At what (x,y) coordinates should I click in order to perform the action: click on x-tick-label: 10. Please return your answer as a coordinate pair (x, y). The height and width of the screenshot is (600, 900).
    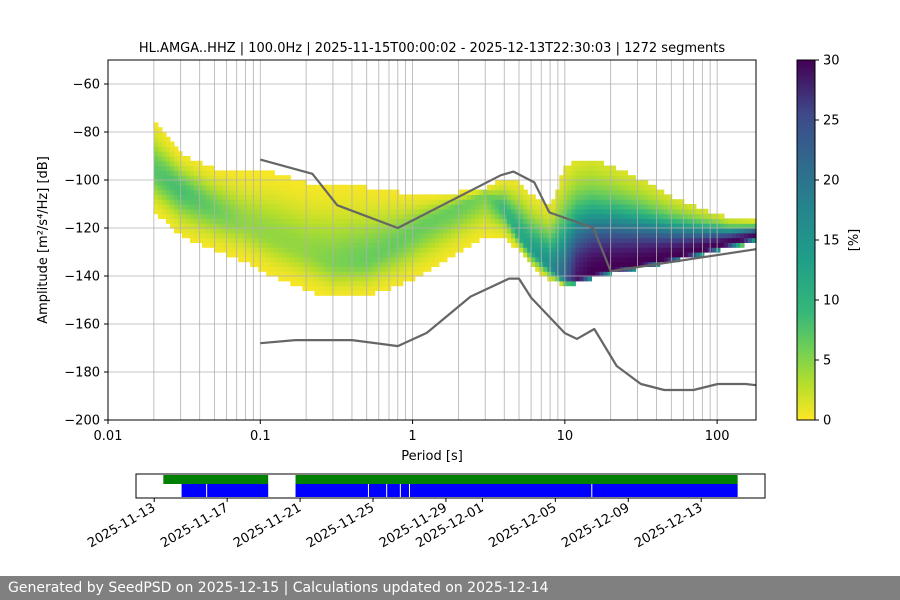
    Looking at the image, I should click on (565, 436).